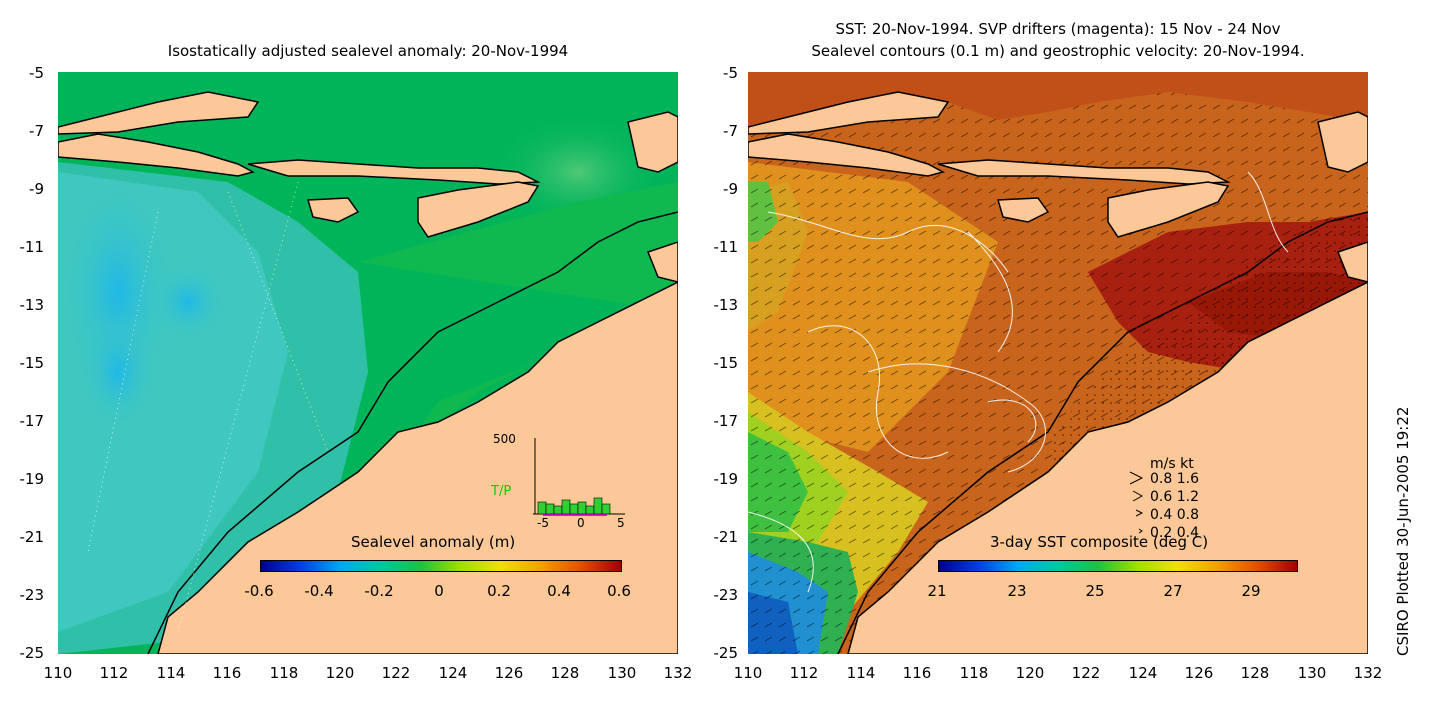 The image size is (1440, 720). I want to click on right-colorbar-title: 3-day SST composite (deg C), so click(1099, 542).